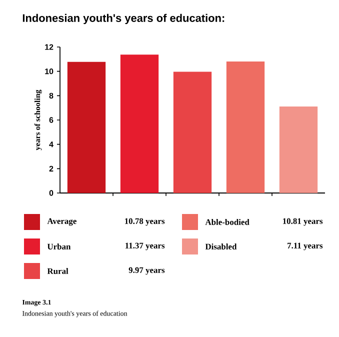 This screenshot has width=339, height=337. What do you see at coordinates (227, 222) in the screenshot?
I see `legend-label: Able-bodied` at bounding box center [227, 222].